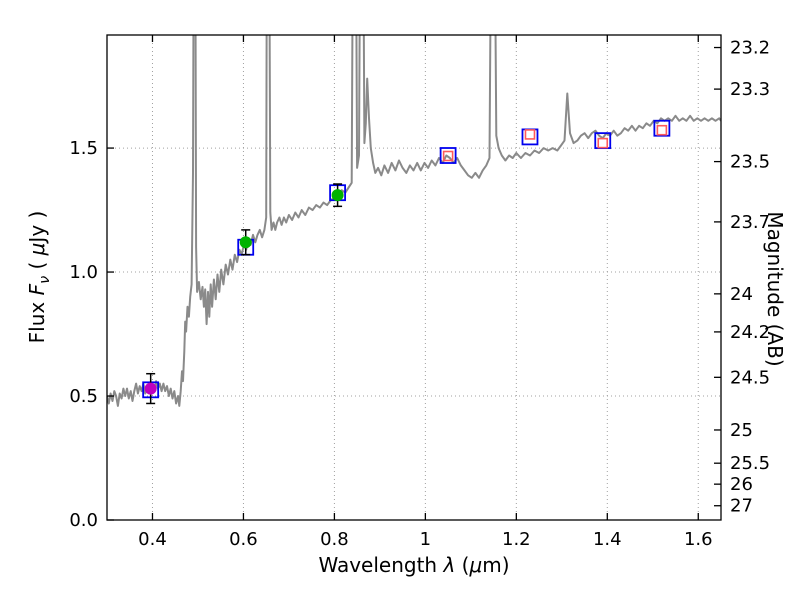 The width and height of the screenshot is (800, 600). What do you see at coordinates (334, 539) in the screenshot?
I see `x-tick-label: 0.8` at bounding box center [334, 539].